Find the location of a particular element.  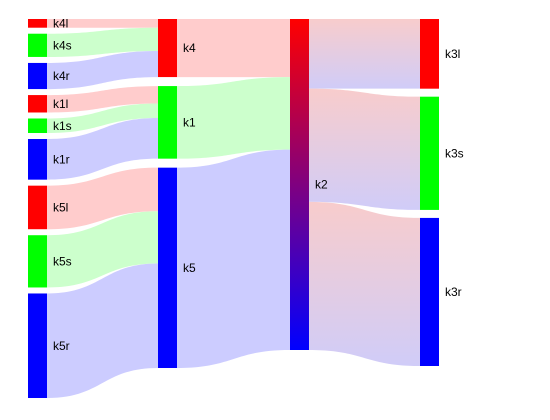

node-k1l is located at coordinates (37, 104).